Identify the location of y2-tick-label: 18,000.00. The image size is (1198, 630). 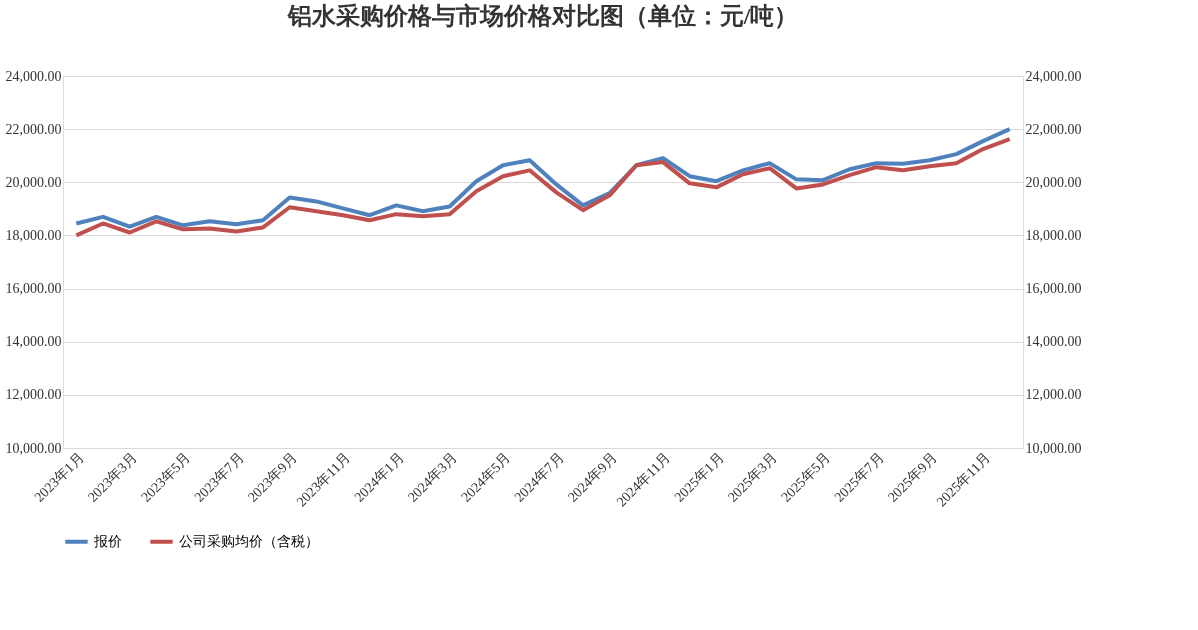
(1053, 235).